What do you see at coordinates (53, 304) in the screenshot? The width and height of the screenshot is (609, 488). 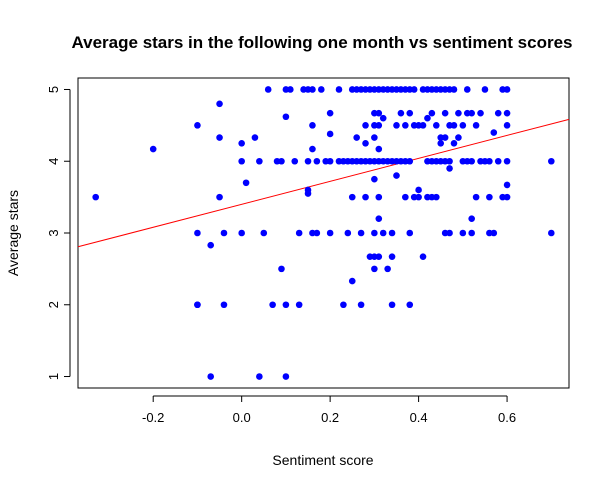 I see `y-tick-label: 2` at bounding box center [53, 304].